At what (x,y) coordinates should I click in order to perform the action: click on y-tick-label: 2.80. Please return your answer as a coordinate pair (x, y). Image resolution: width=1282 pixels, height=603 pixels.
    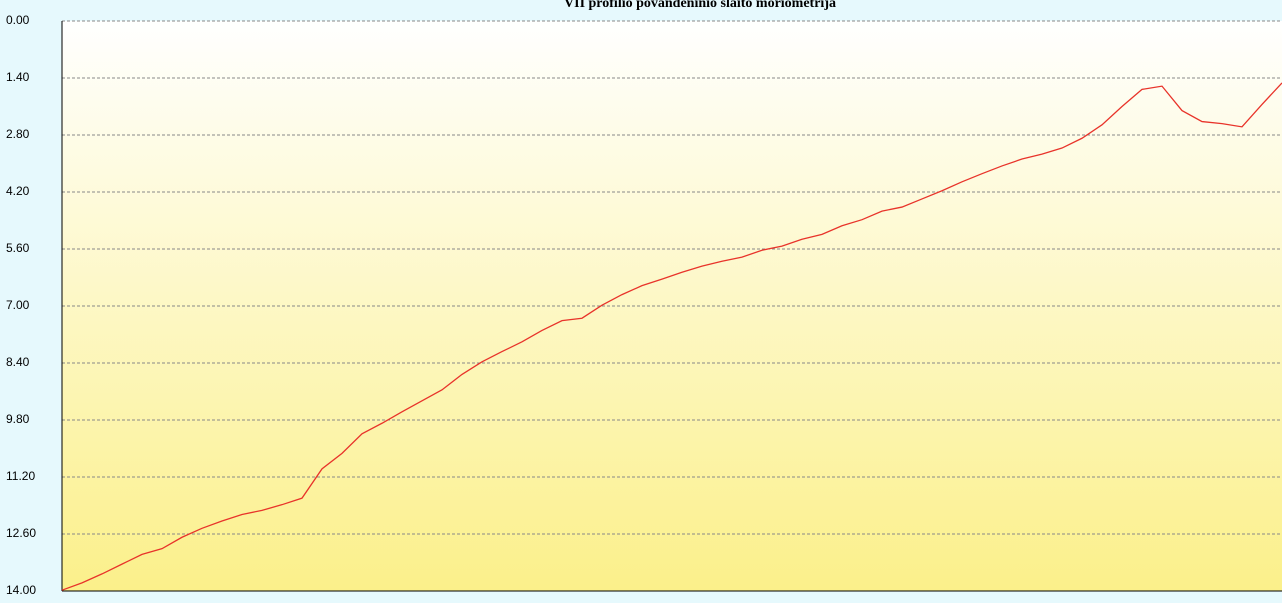
    Looking at the image, I should click on (18, 134).